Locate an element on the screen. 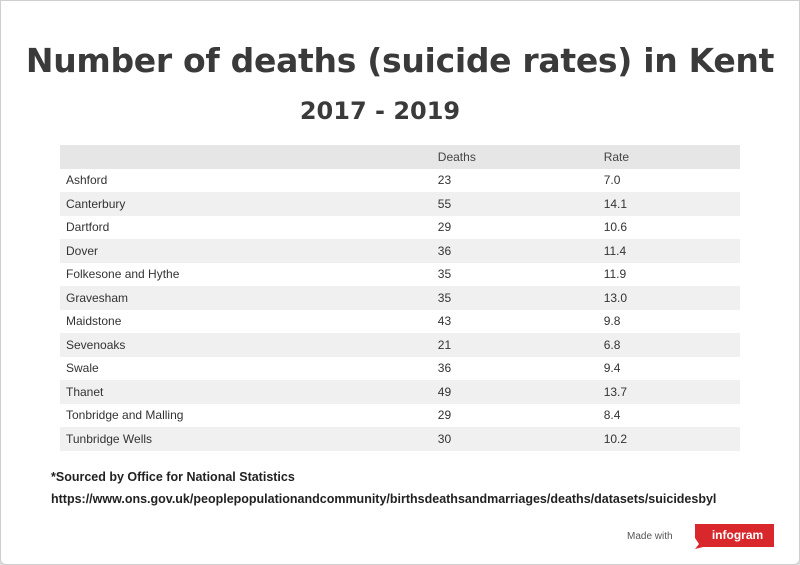  infogram-logo: infogram is located at coordinates (734, 536).